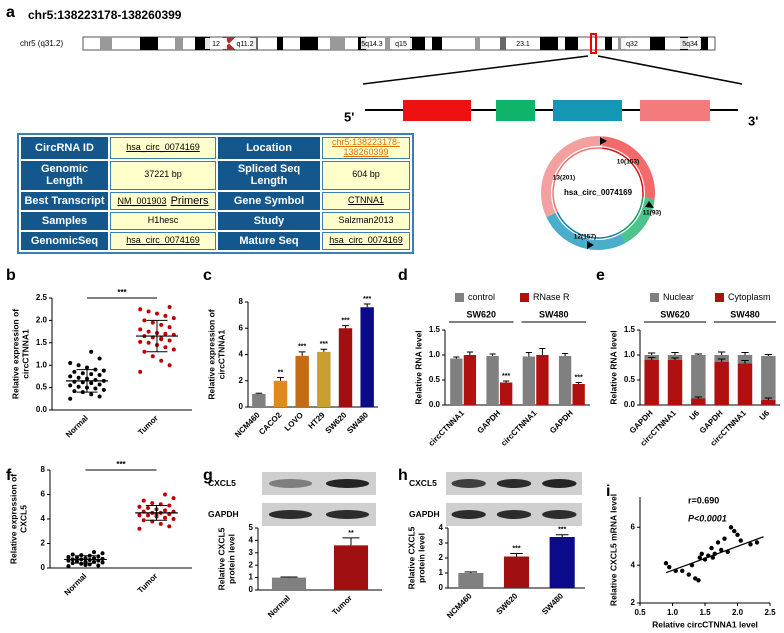 Image resolution: width=784 pixels, height=633 pixels. Describe the element at coordinates (403, 275) in the screenshot. I see `panel-letter: d` at that location.